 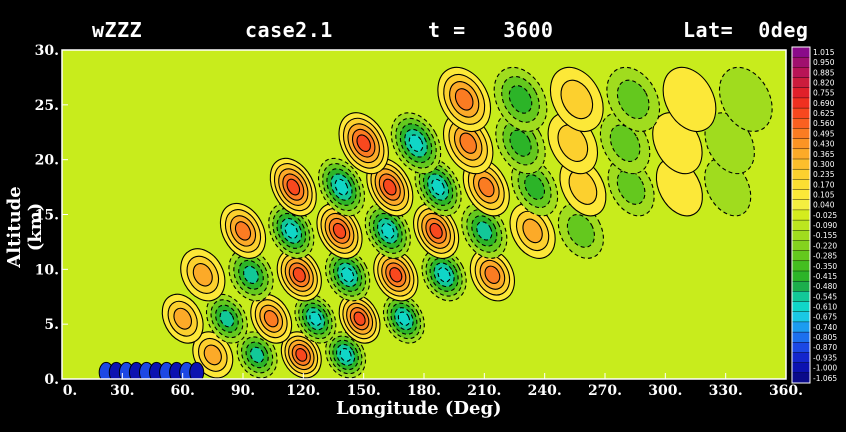 I want to click on x-tick-label: 270., so click(x=605, y=391).